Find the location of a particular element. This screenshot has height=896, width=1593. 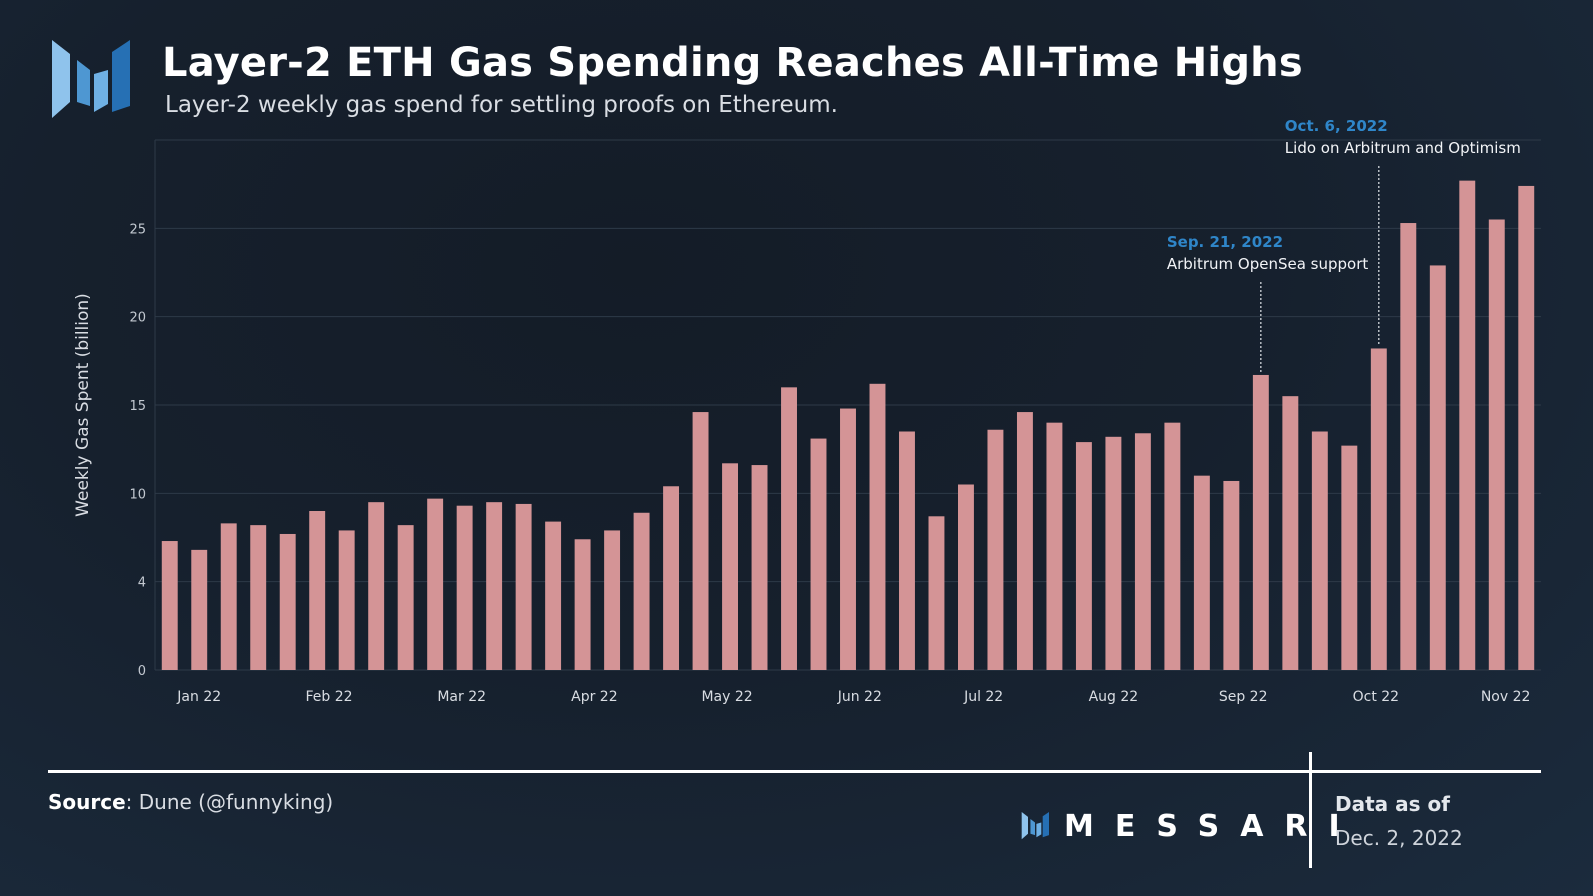

x-tick-label: Jun 22 is located at coordinates (859, 697).